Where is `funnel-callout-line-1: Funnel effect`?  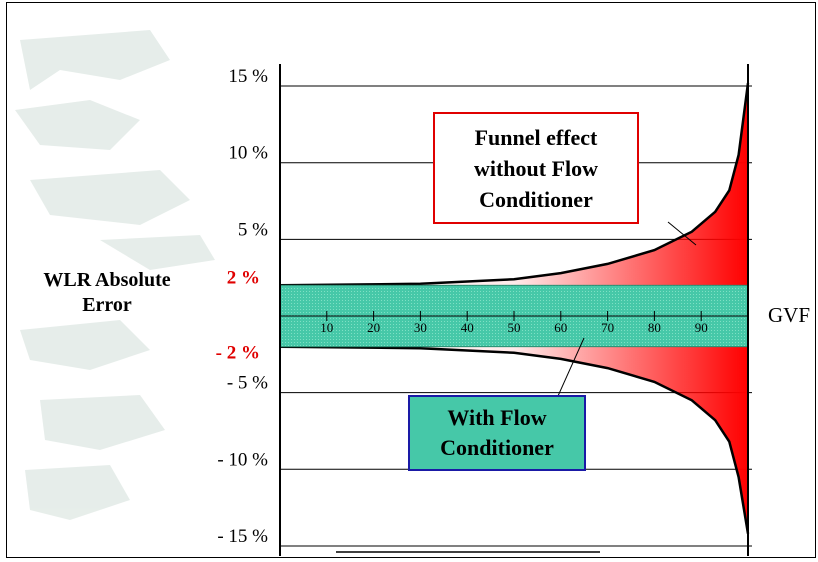 funnel-callout-line-1: Funnel effect is located at coordinates (536, 137).